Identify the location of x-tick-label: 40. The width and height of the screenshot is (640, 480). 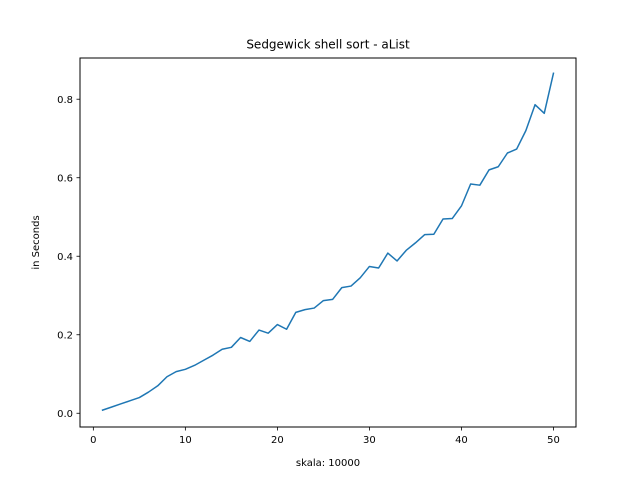
(461, 440).